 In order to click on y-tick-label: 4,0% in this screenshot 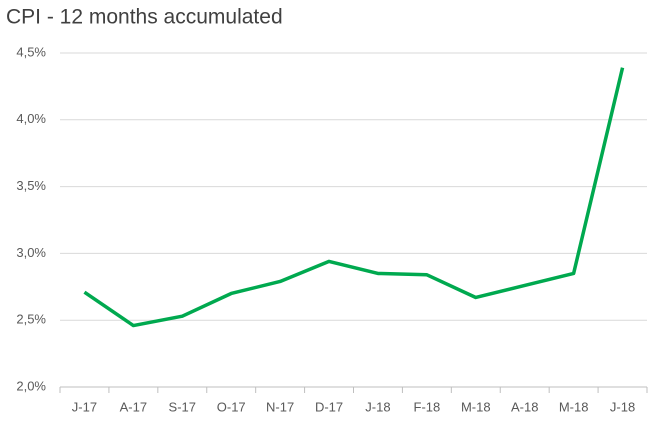, I will do `click(31, 118)`.